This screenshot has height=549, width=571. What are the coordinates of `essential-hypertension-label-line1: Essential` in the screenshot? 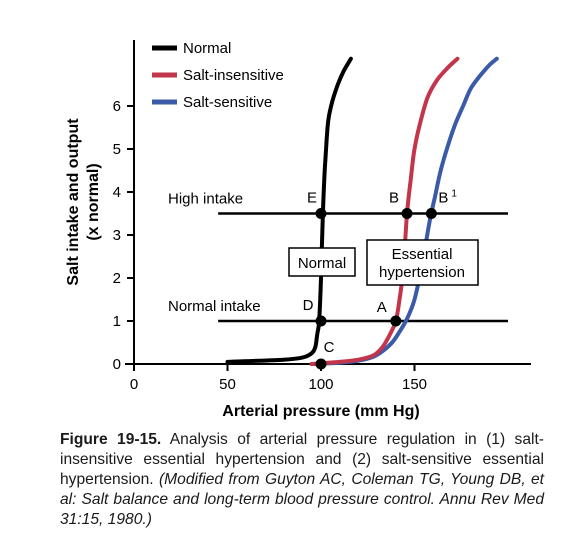 It's located at (422, 254).